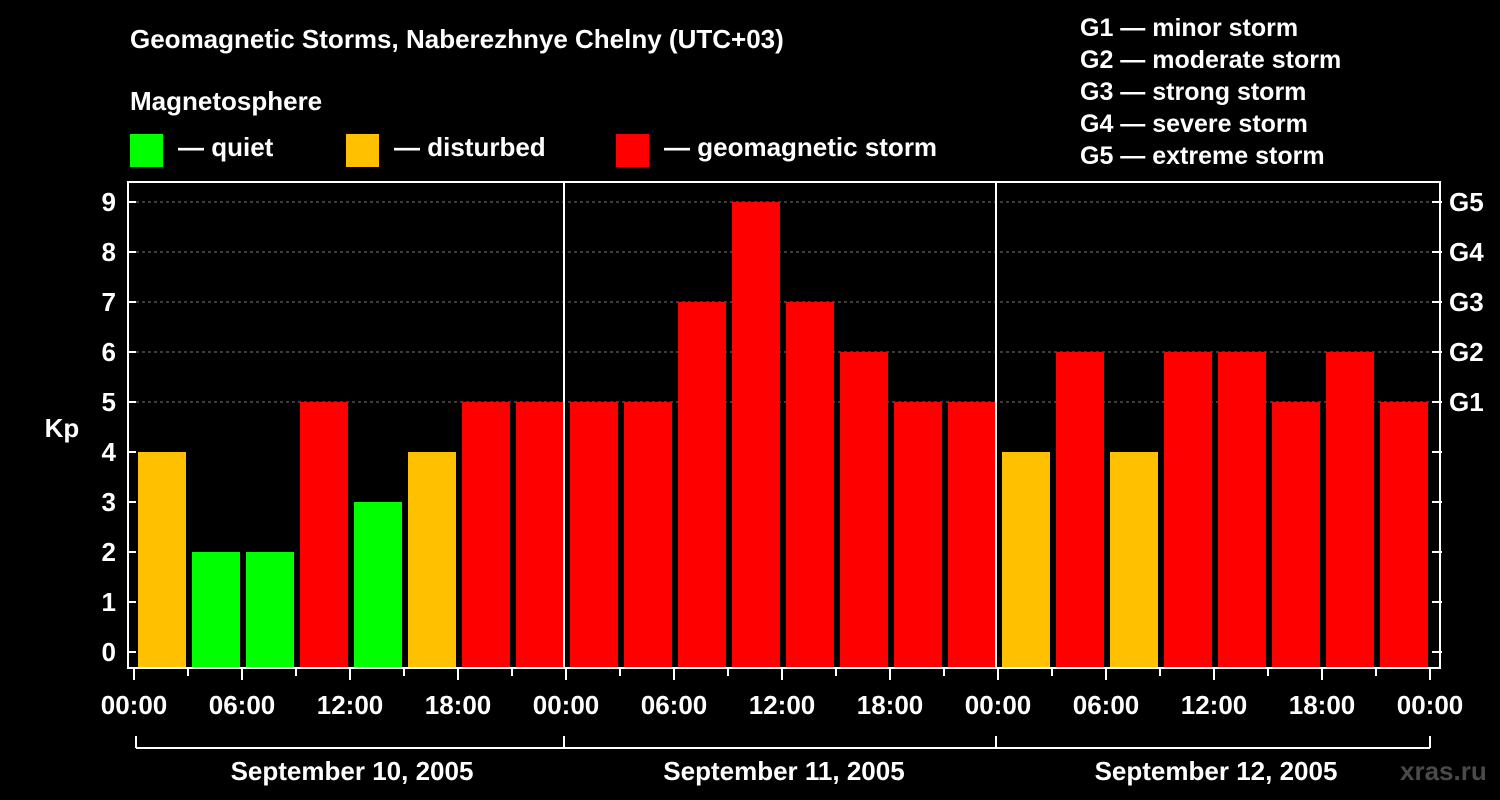  Describe the element at coordinates (632, 150) in the screenshot. I see `legend-swatch-storm` at that location.